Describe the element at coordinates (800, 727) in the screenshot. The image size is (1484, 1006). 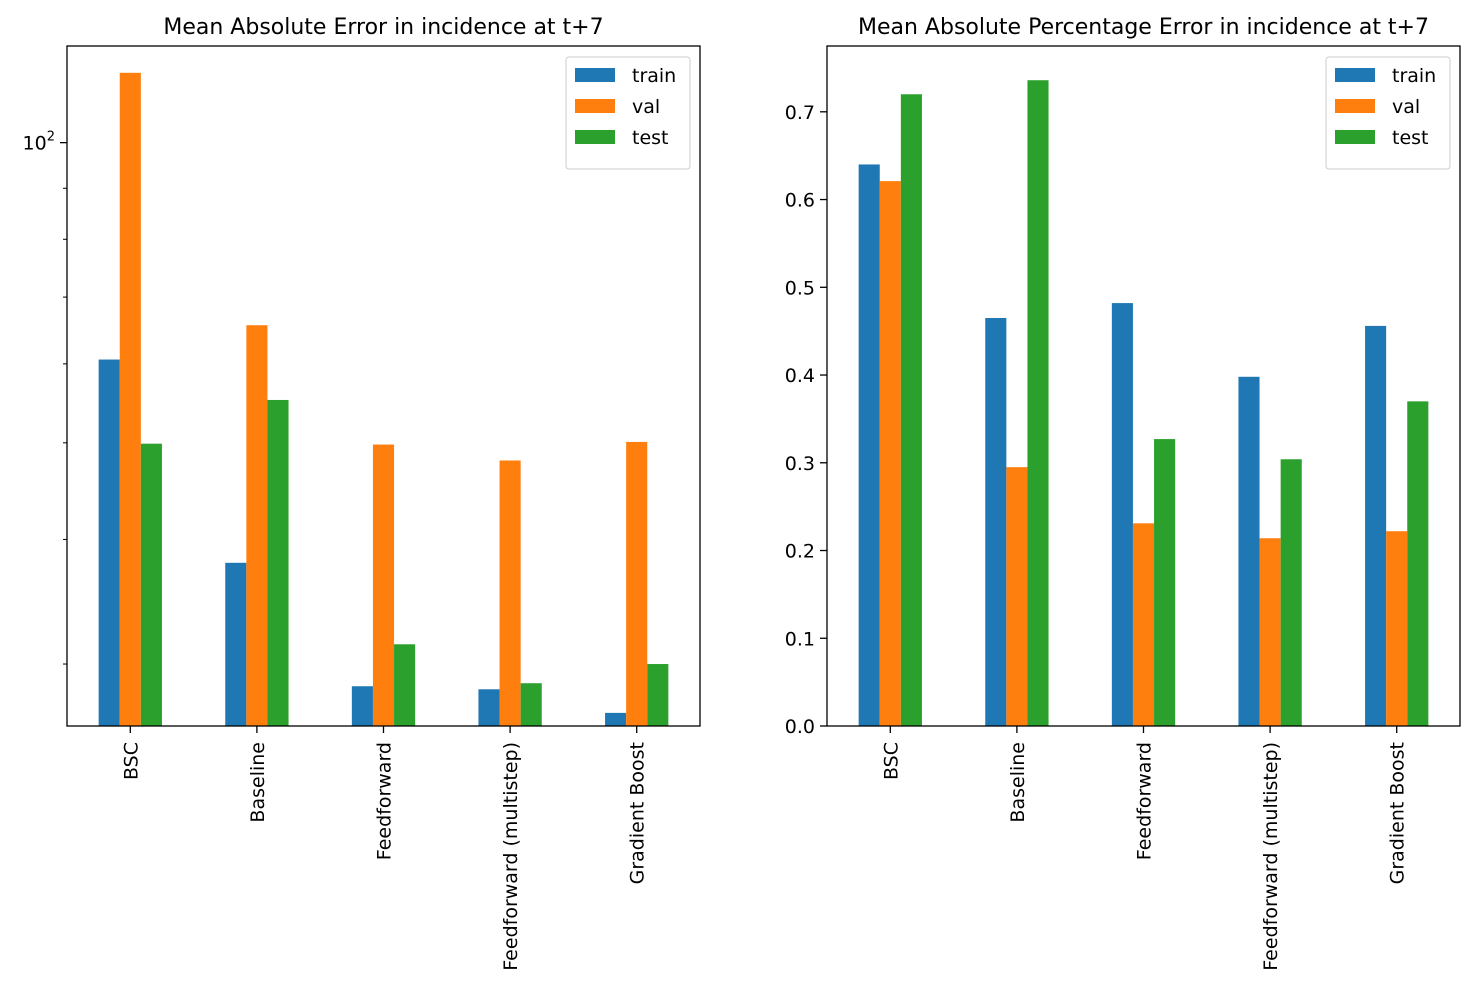
I see `y-tick-label: 0.0` at that location.